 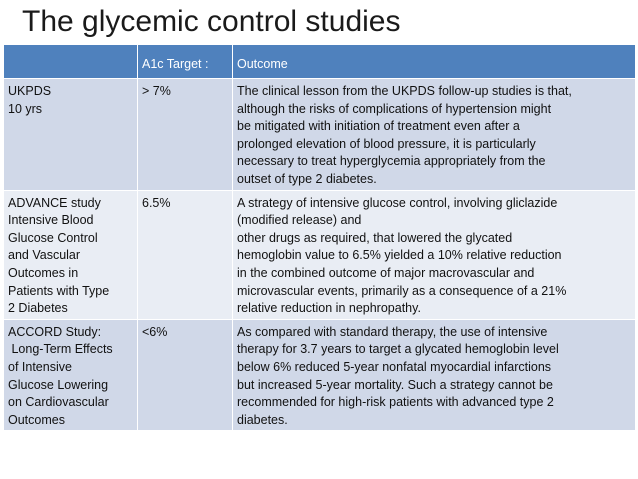 What do you see at coordinates (211, 21) in the screenshot?
I see `slide-title: The glycemic control studies` at bounding box center [211, 21].